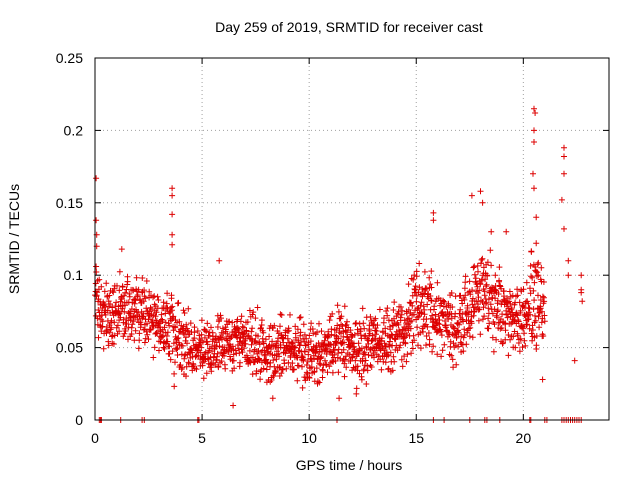  I want to click on x-tick-label: 10, so click(309, 438).